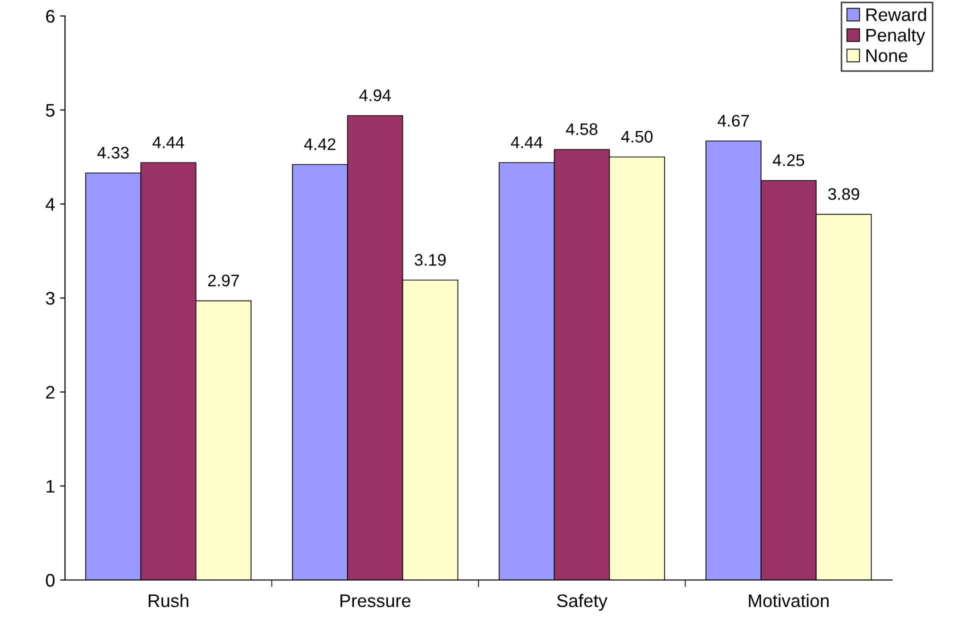 The width and height of the screenshot is (957, 630). Describe the element at coordinates (896, 15) in the screenshot. I see `legend-label: Reward` at that location.